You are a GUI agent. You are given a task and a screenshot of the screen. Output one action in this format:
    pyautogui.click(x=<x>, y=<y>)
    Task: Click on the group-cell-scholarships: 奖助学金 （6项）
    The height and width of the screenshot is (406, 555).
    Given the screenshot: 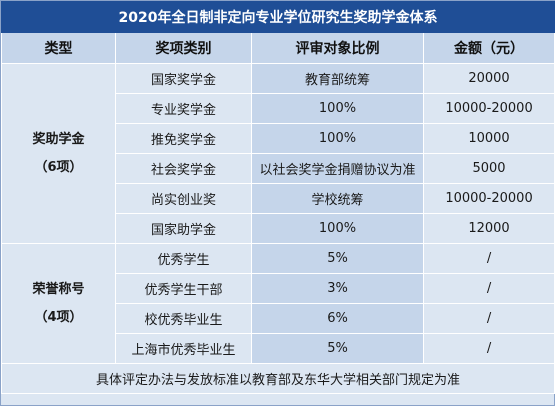 What is the action you would take?
    pyautogui.click(x=58, y=153)
    